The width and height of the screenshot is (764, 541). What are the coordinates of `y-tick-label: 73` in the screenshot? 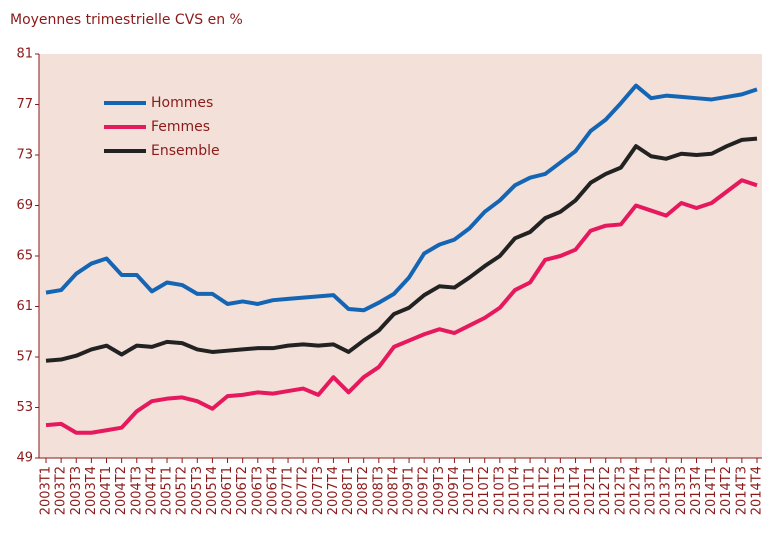 It's located at (24, 155).